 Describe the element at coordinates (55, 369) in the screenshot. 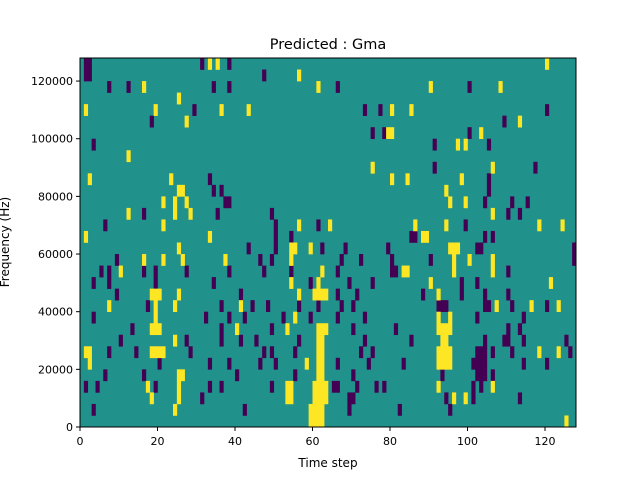

I see `y-tick-label: 20000` at that location.